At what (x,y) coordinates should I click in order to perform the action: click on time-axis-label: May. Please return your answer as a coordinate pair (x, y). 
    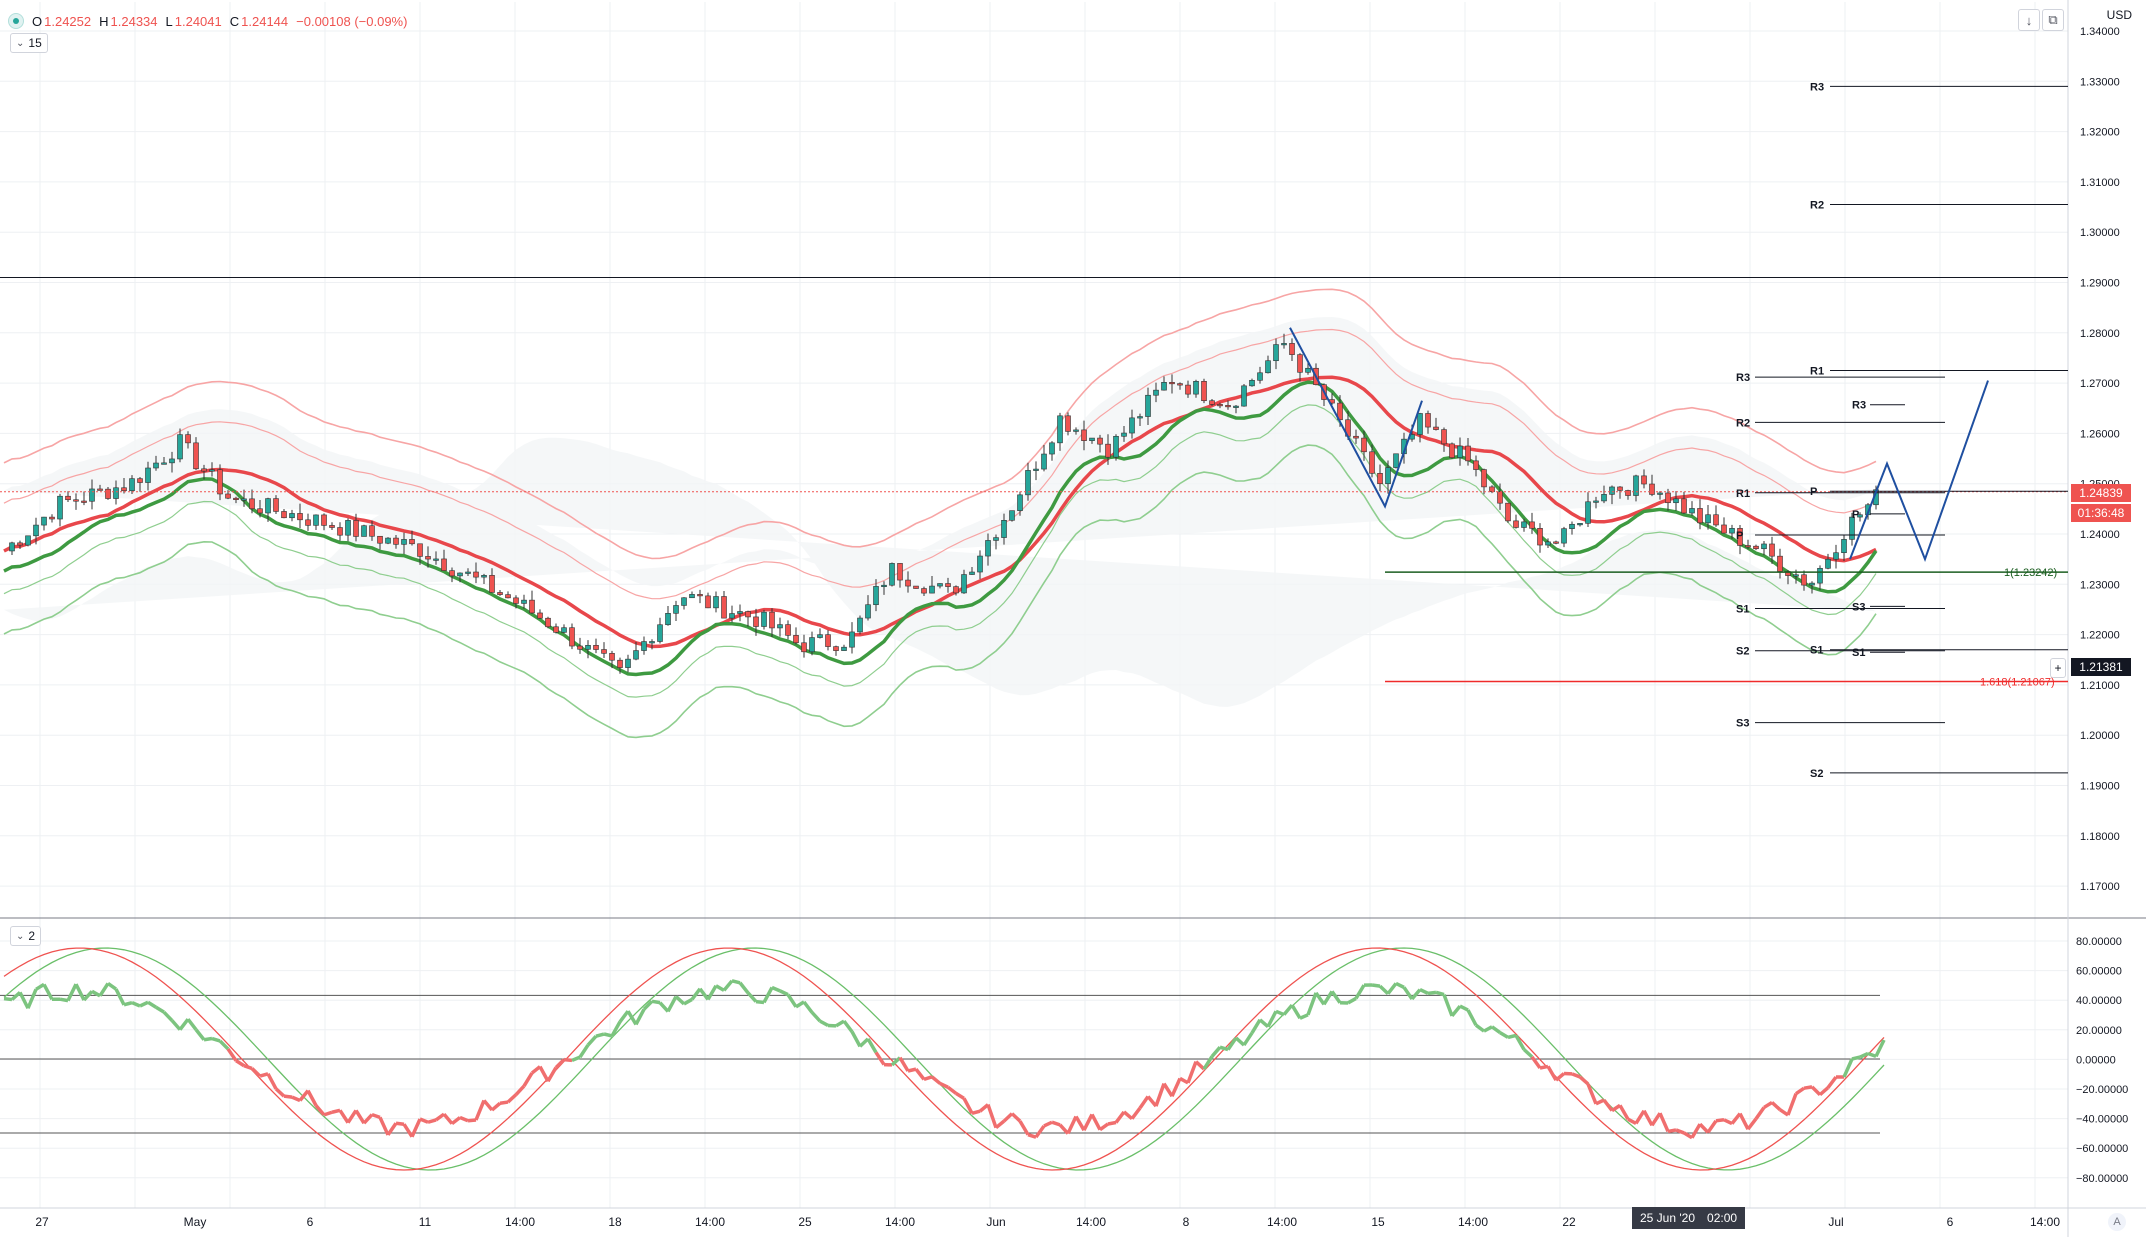
    Looking at the image, I should click on (195, 1222).